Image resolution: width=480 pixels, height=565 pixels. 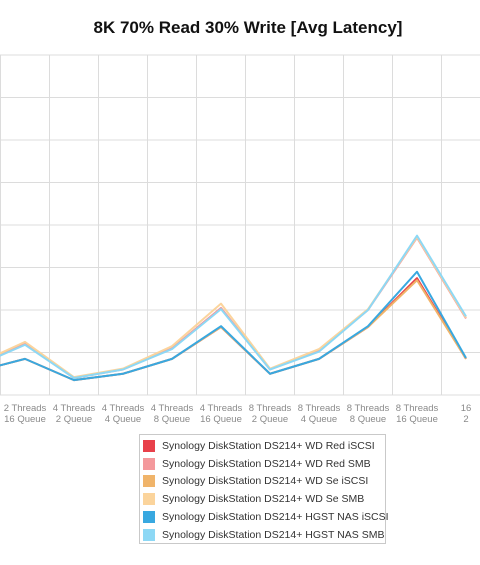 What do you see at coordinates (466, 414) in the screenshot?
I see `x-tick-label: 16 2` at bounding box center [466, 414].